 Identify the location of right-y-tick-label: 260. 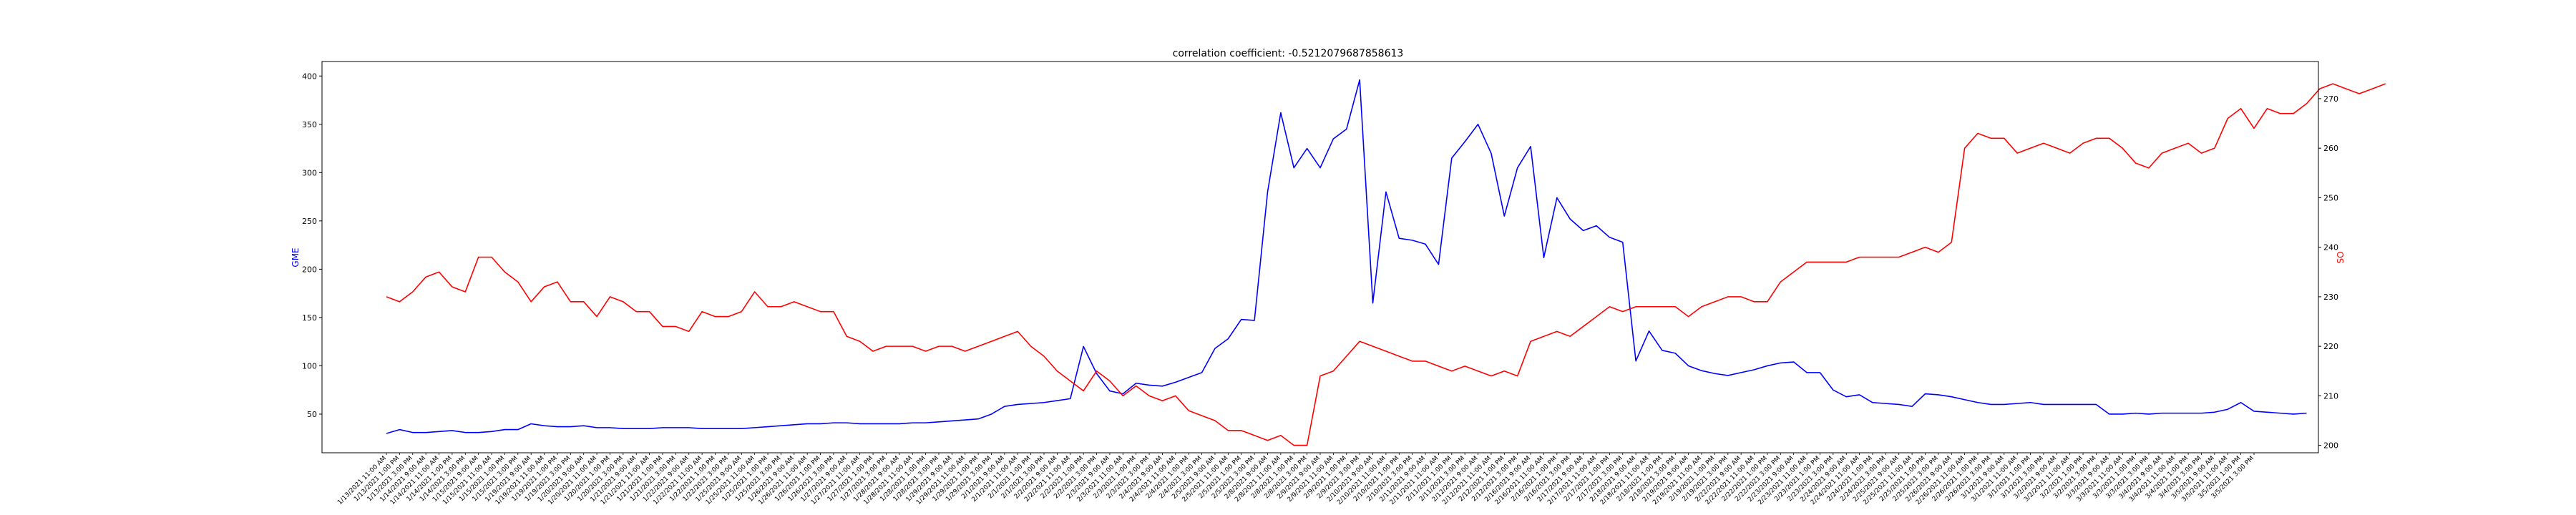
(2330, 149).